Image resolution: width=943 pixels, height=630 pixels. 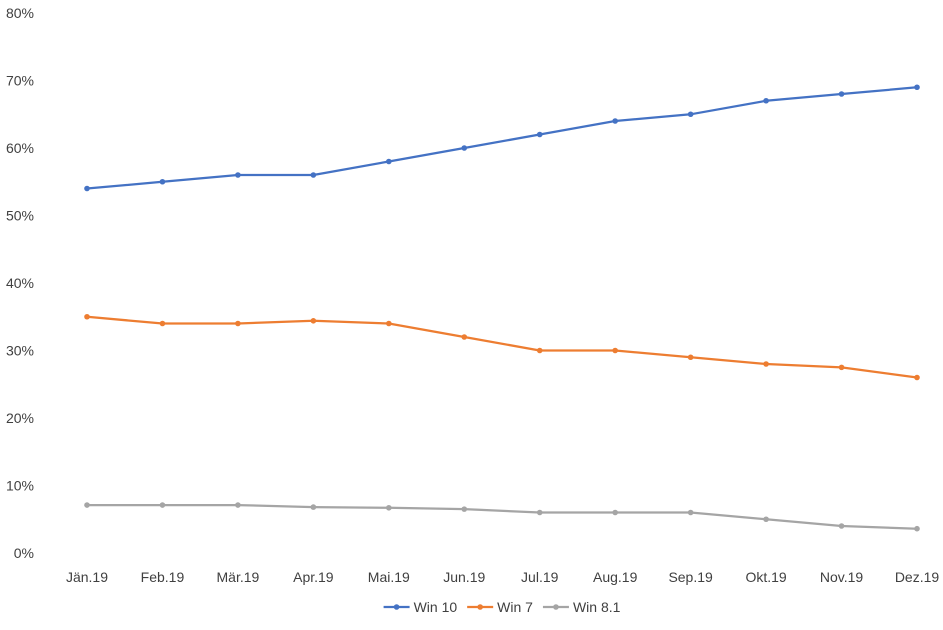 I want to click on y-tick-label: 60%, so click(x=20, y=148).